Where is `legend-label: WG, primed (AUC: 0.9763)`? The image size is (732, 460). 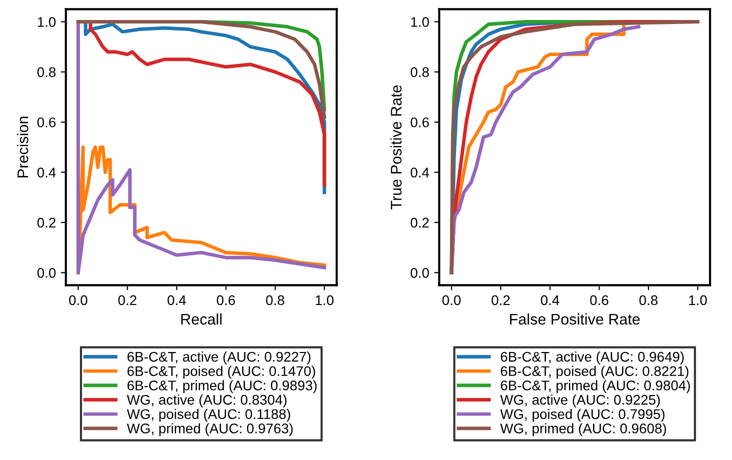
legend-label: WG, primed (AUC: 0.9763) is located at coordinates (209, 429).